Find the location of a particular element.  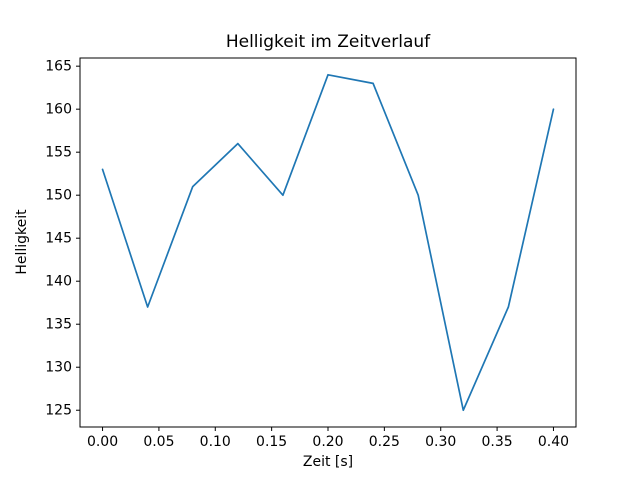

y-tick-label: 145 is located at coordinates (58, 239).